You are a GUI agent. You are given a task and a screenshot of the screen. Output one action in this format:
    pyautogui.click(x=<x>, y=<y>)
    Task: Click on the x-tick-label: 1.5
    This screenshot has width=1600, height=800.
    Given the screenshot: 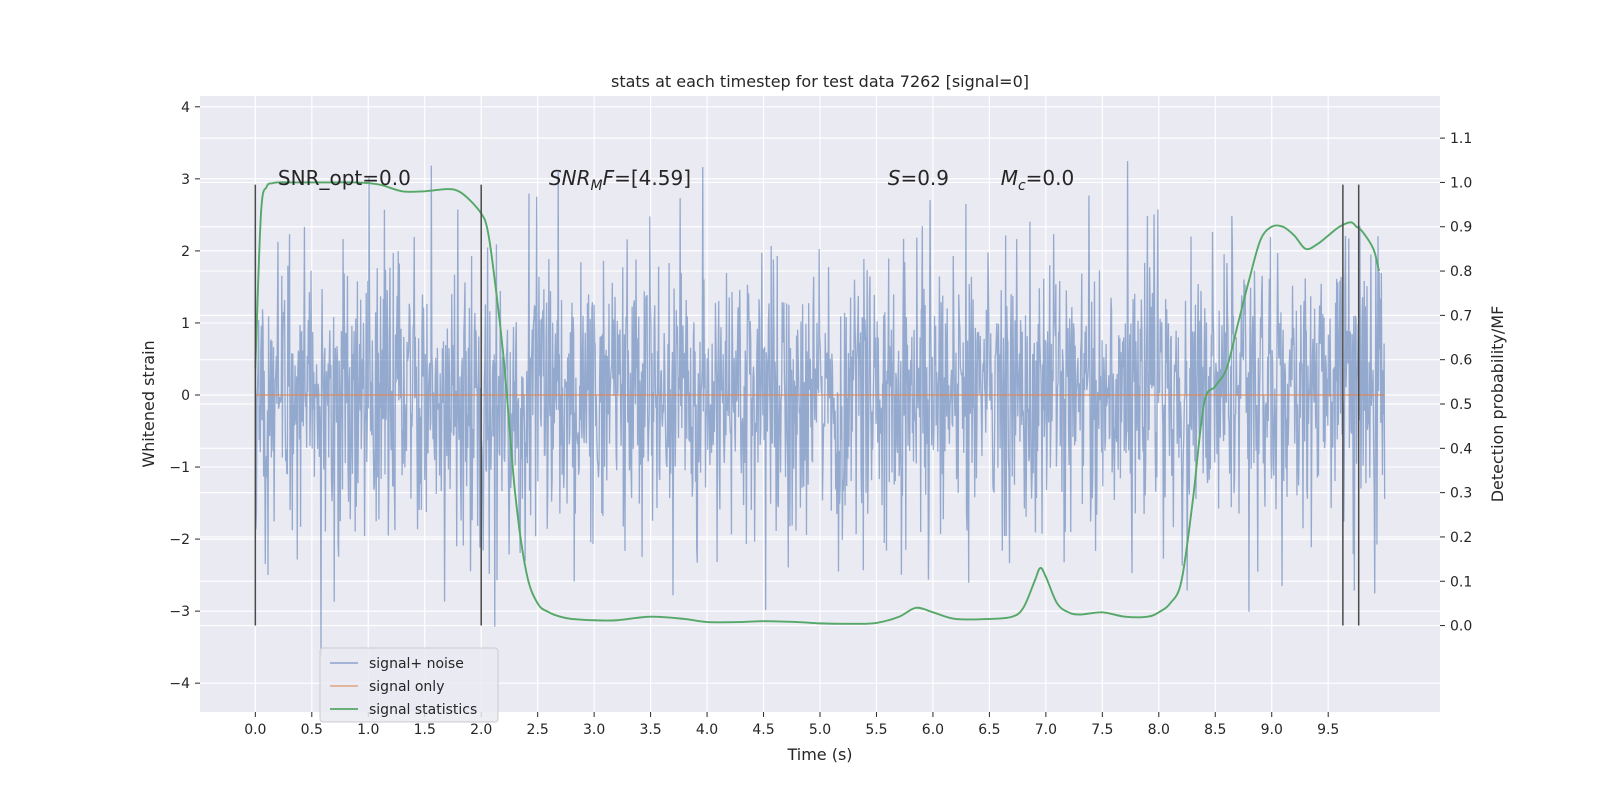 What is the action you would take?
    pyautogui.click(x=425, y=730)
    